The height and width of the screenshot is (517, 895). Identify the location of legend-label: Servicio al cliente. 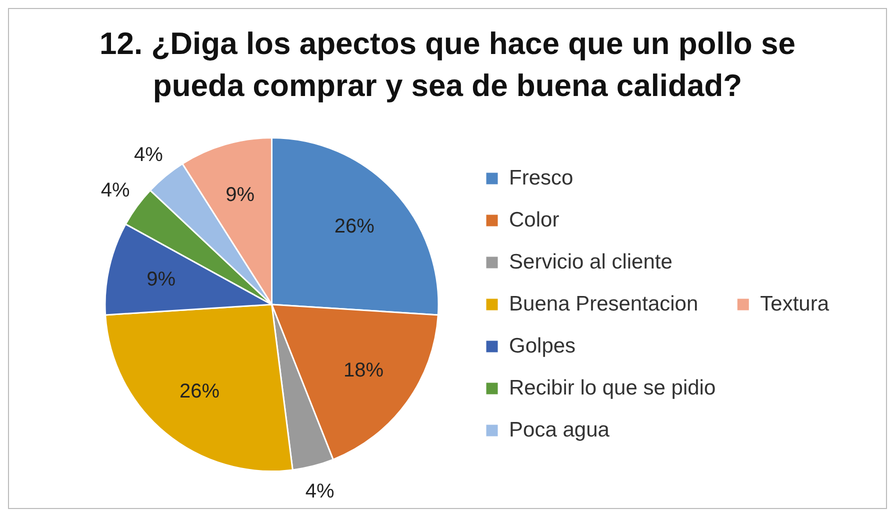
(590, 262).